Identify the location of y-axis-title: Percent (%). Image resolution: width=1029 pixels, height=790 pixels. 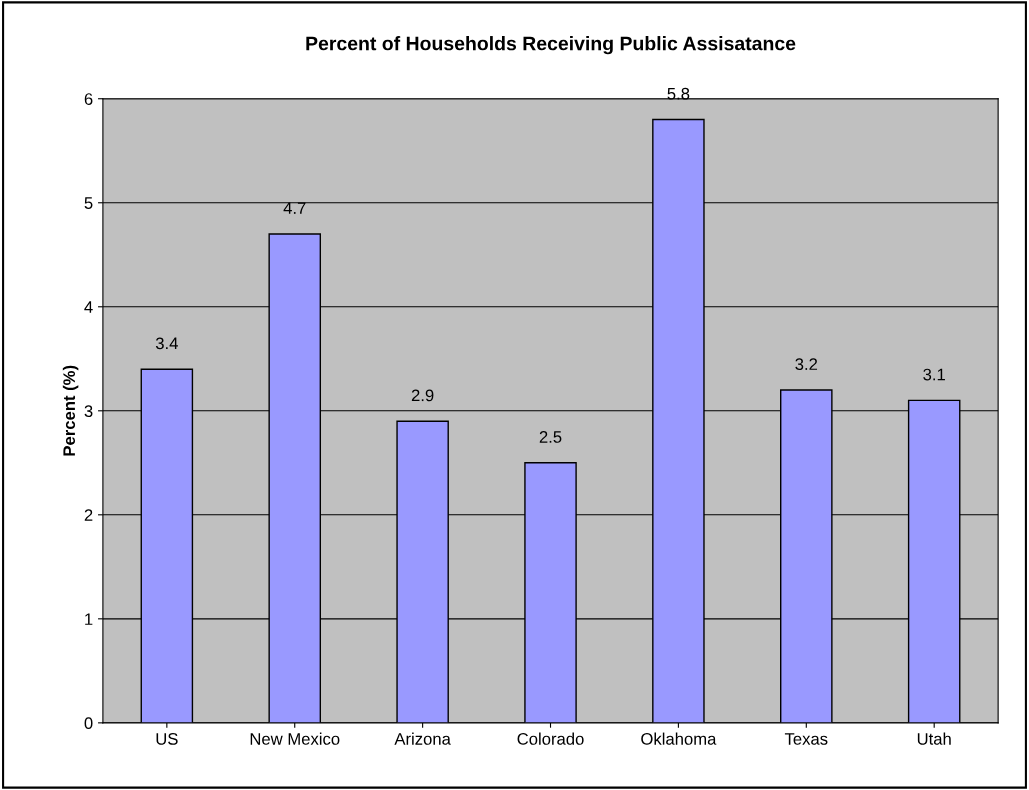
(70, 410).